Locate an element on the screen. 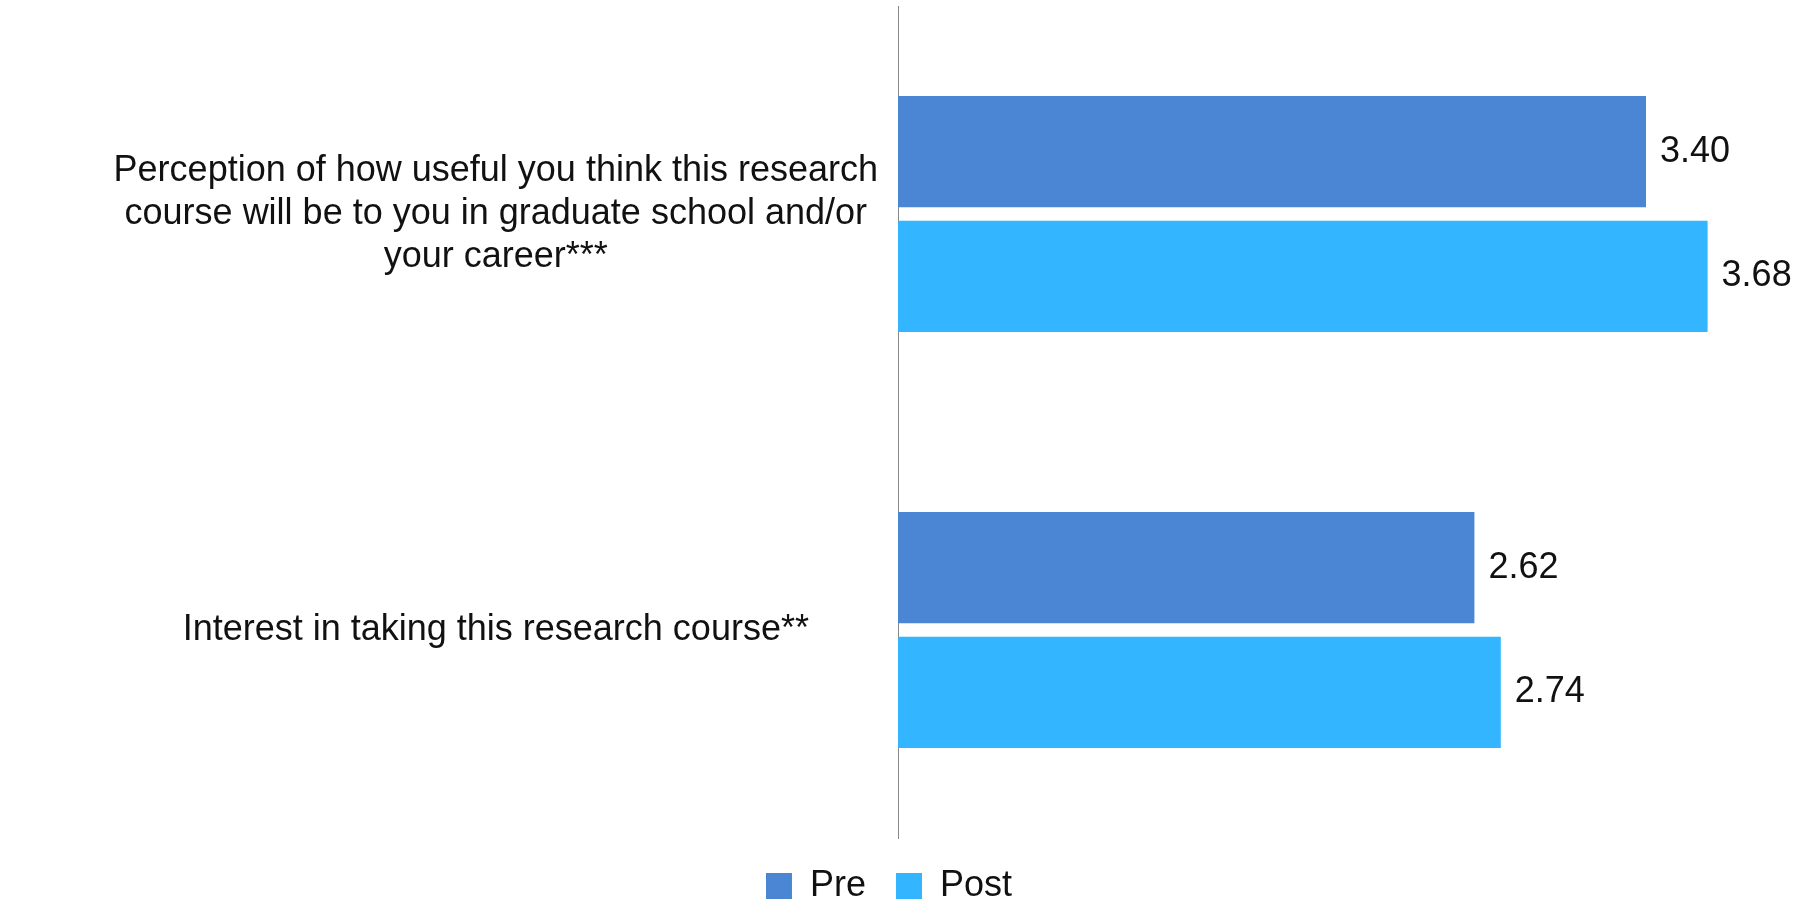  legend-label: Pre is located at coordinates (837, 883).